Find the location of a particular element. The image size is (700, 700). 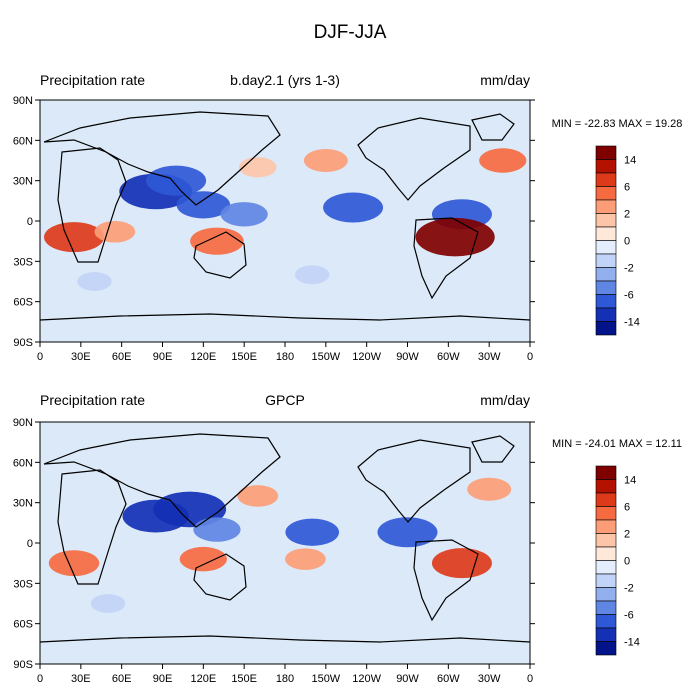

y-tick-label: 60N is located at coordinates (23, 463).